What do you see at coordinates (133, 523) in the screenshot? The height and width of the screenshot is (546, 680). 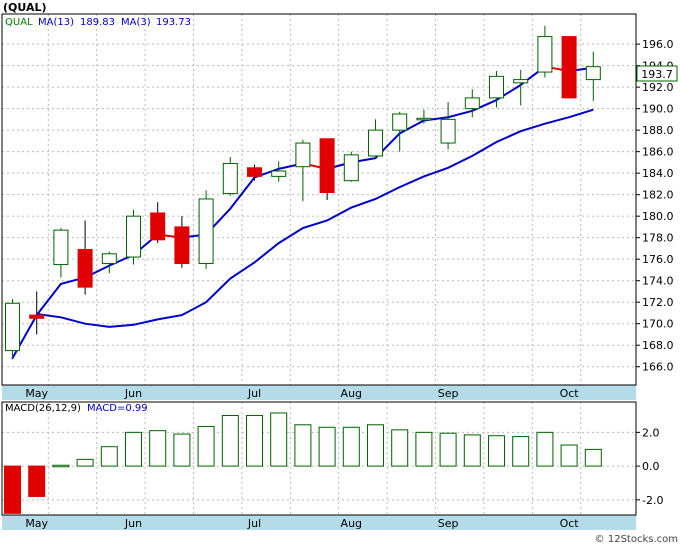 I see `macd-x-tick-label: Jun` at bounding box center [133, 523].